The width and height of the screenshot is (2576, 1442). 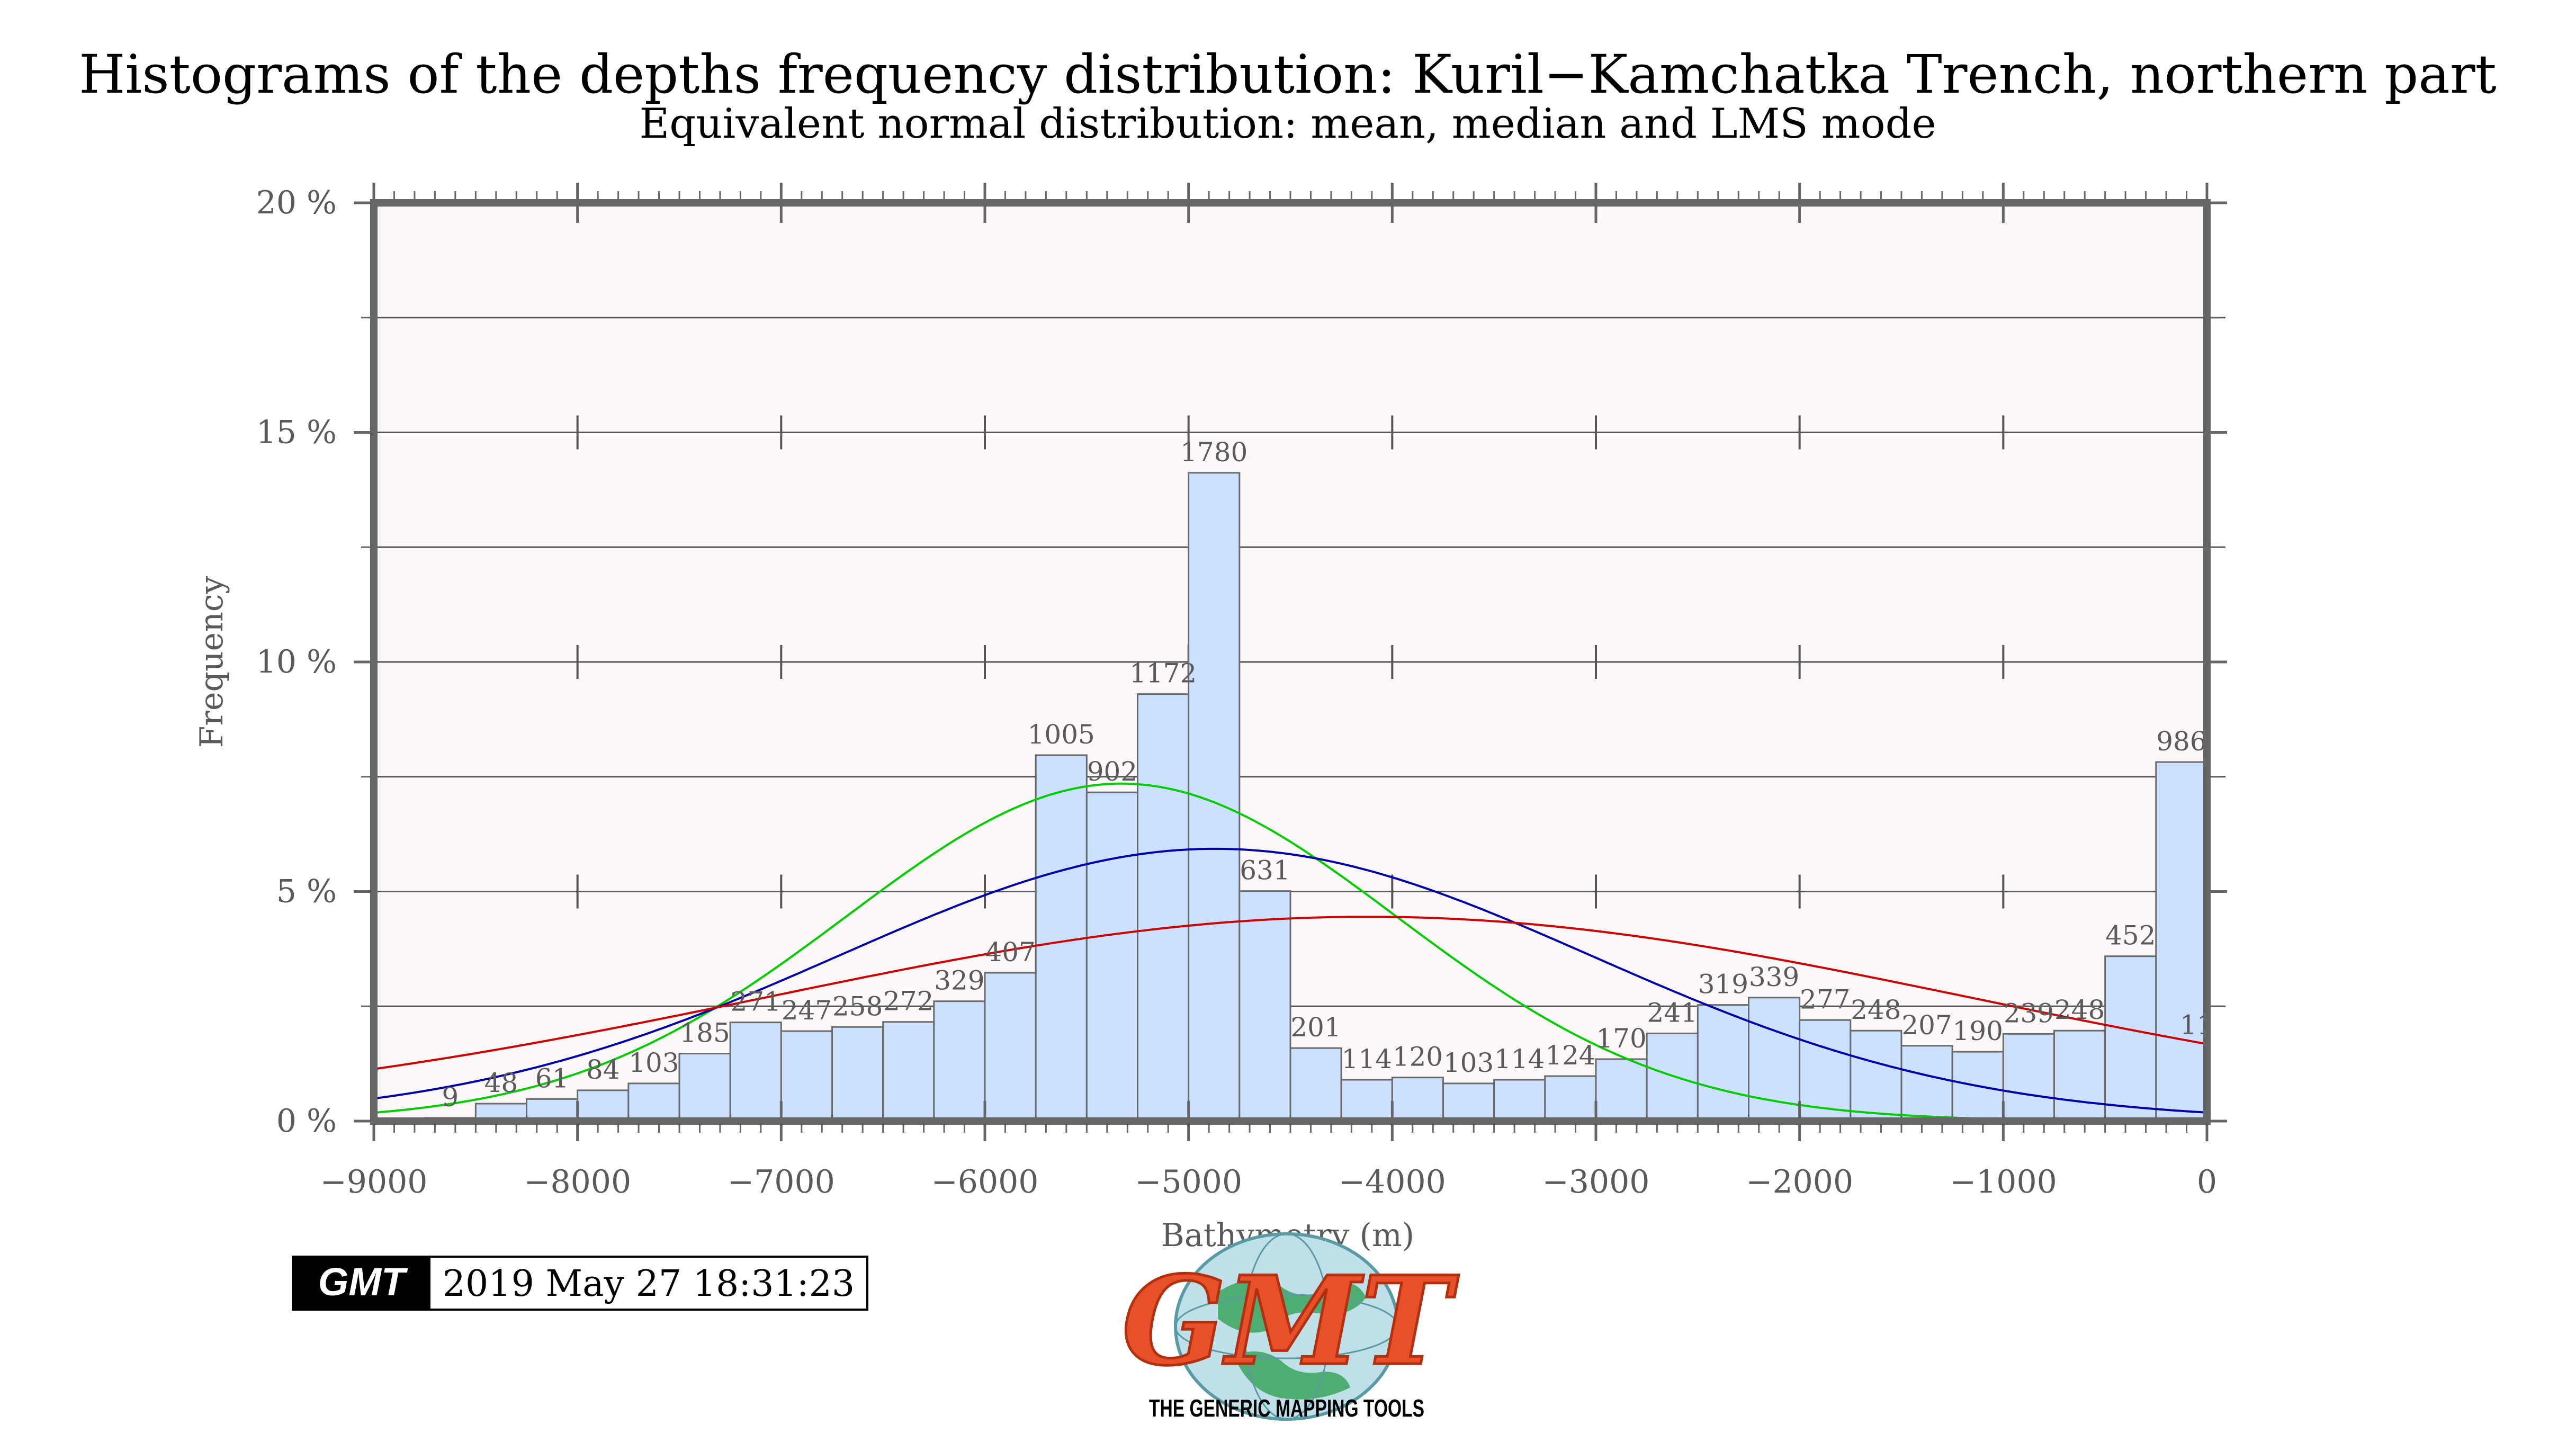 I want to click on bar-count-label: 407, so click(x=1010, y=953).